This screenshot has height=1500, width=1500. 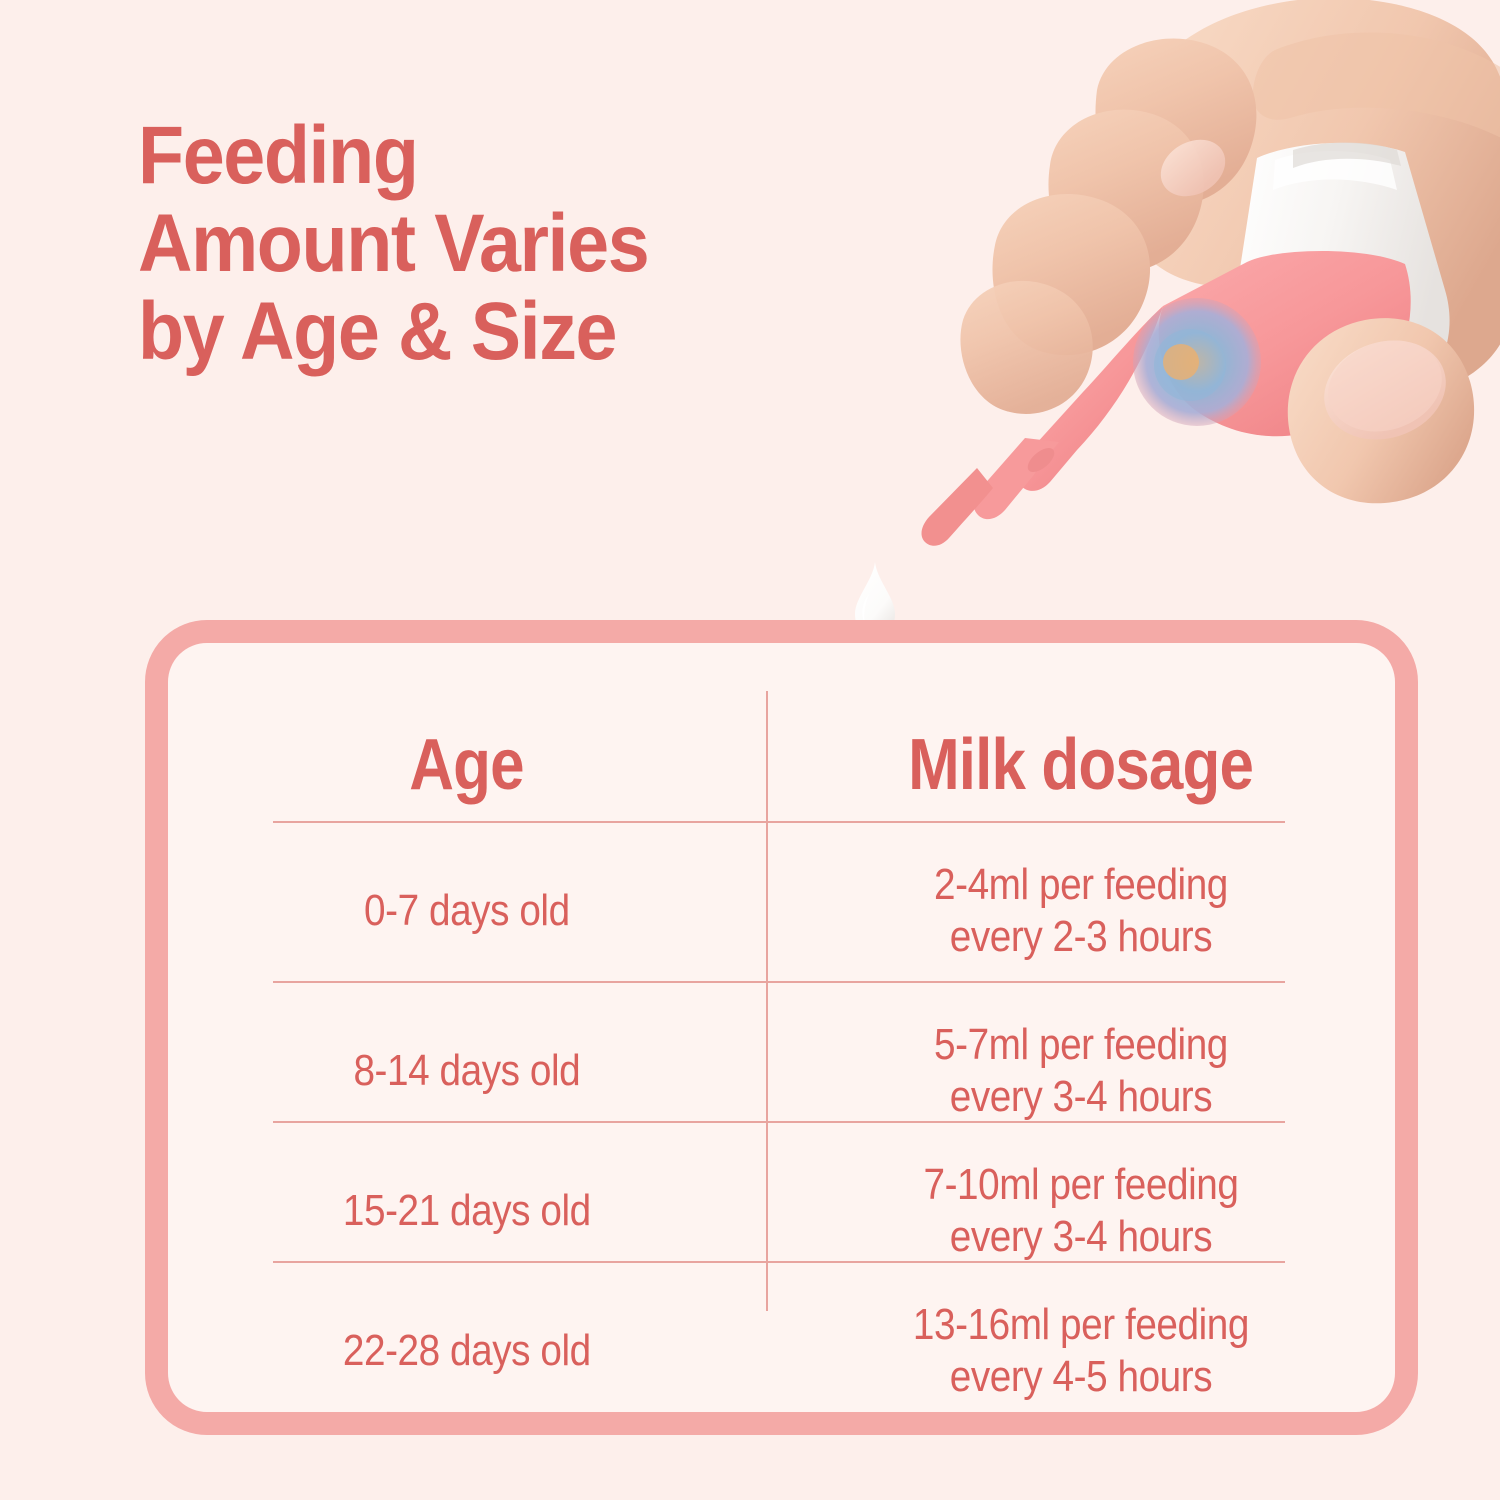 What do you see at coordinates (875, 600) in the screenshot?
I see `milk-drop-icon` at bounding box center [875, 600].